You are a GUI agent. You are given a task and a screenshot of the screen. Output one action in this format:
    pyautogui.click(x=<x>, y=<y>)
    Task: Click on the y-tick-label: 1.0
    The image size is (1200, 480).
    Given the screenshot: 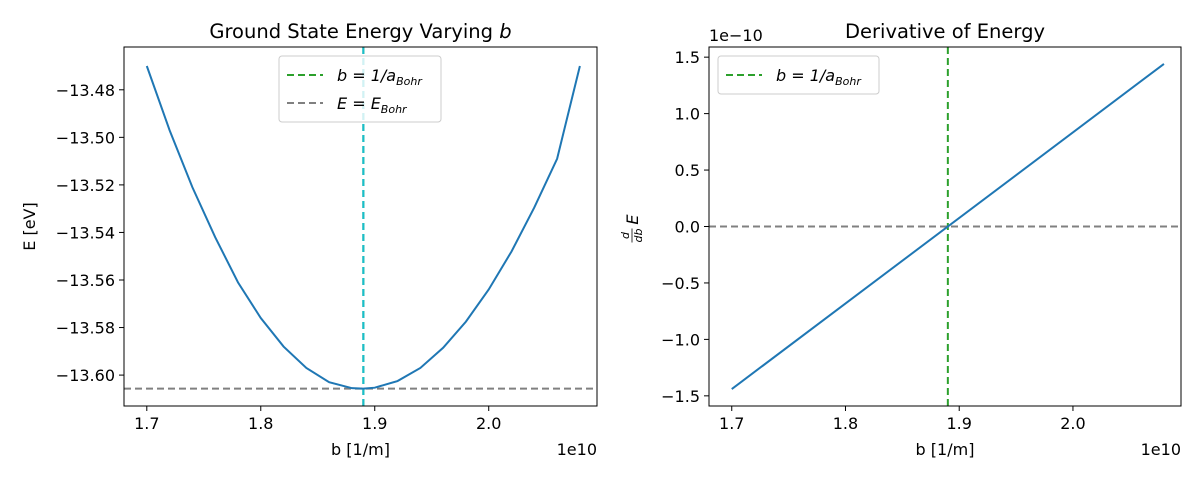 What is the action you would take?
    pyautogui.click(x=687, y=114)
    